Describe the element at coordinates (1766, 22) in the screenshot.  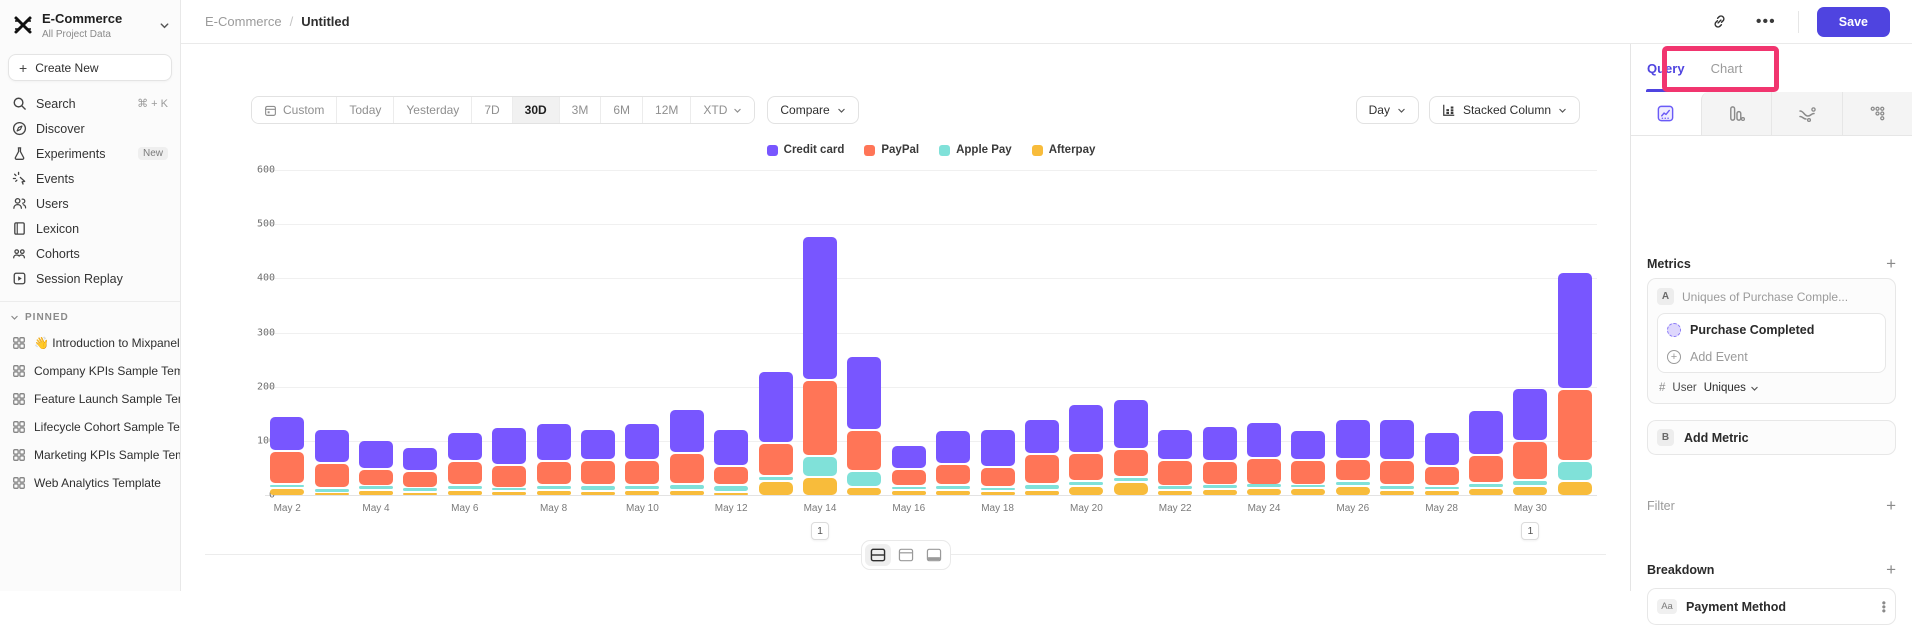
I see `more-actions-button: •••` at that location.